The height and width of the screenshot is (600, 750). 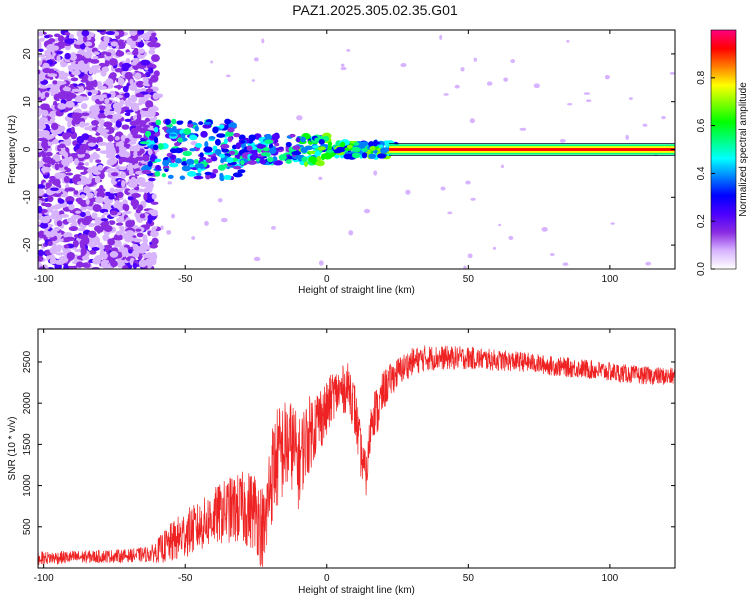 I want to click on snr-y-tick-label: 500, so click(x=27, y=526).